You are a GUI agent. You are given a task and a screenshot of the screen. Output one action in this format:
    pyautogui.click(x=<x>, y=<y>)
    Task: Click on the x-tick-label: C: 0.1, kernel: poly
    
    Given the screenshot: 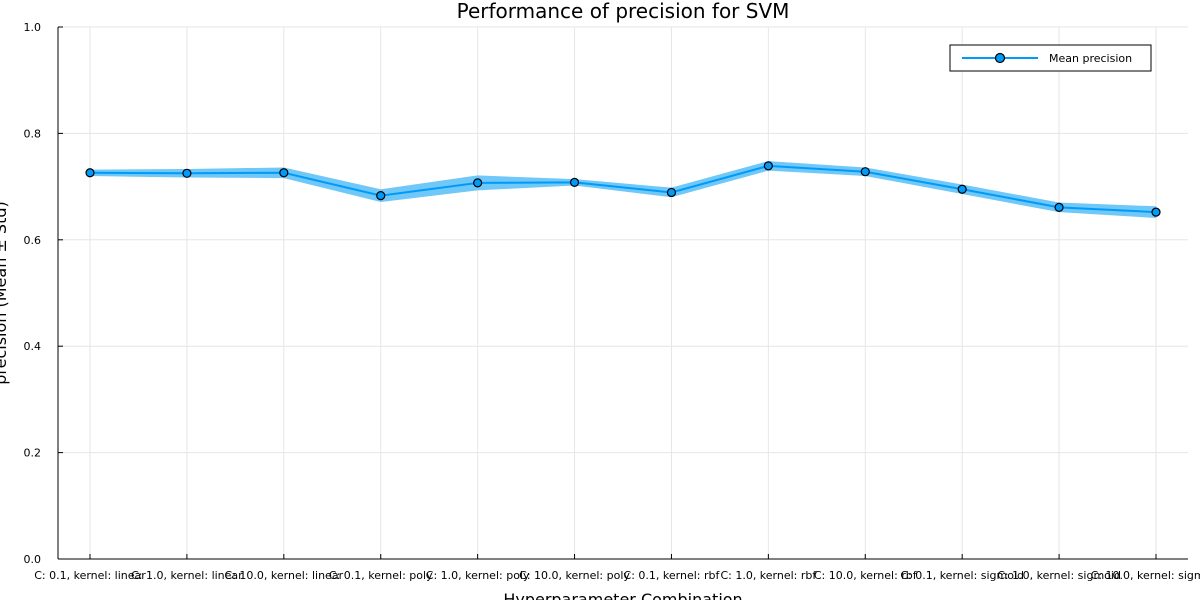 What is the action you would take?
    pyautogui.click(x=381, y=575)
    